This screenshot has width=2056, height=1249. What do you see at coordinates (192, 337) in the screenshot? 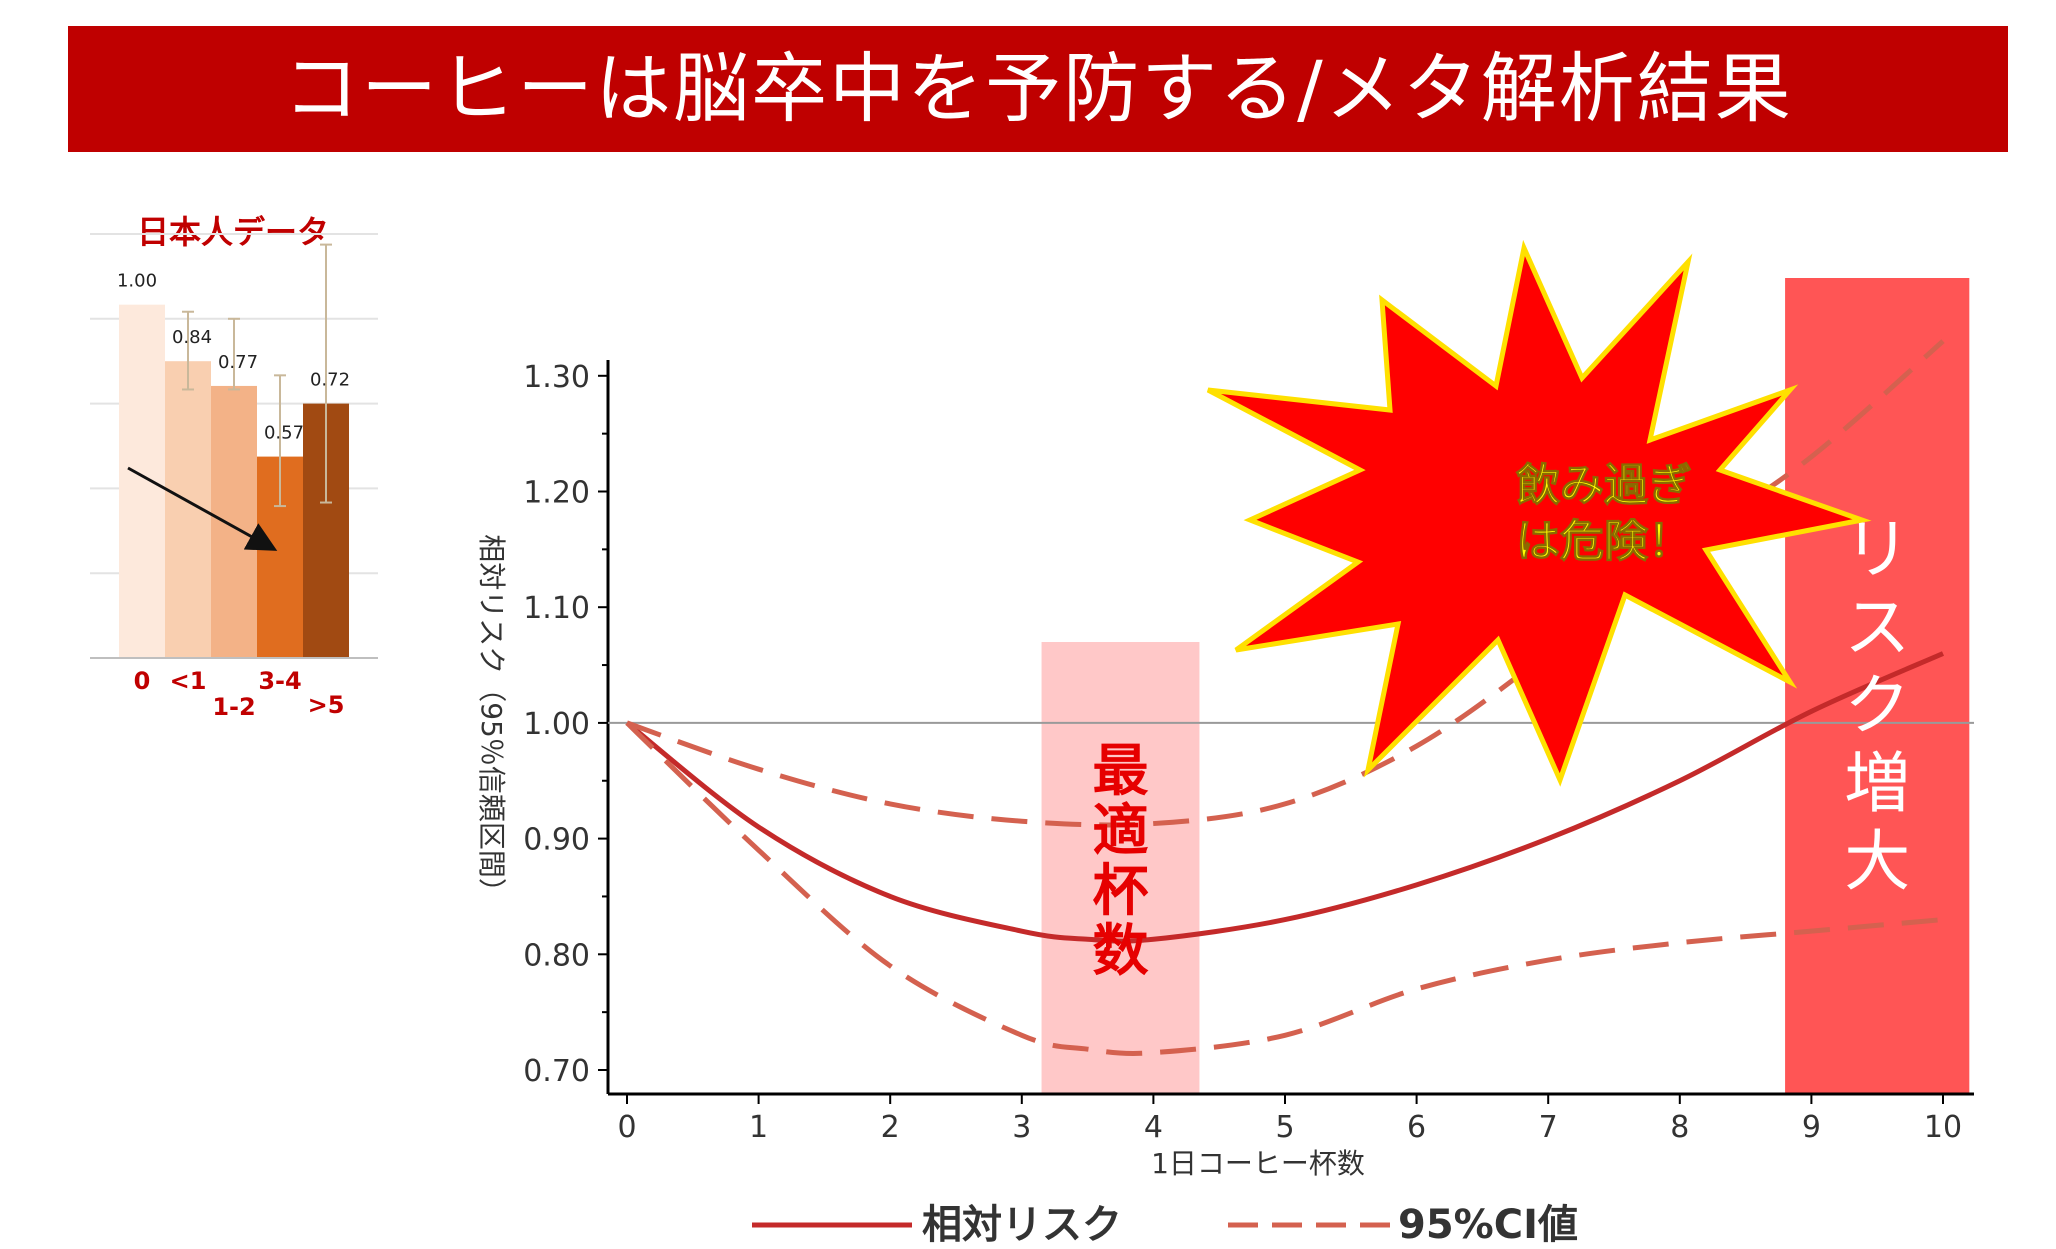
I see `bar-value-label-1: 0.84` at bounding box center [192, 337].